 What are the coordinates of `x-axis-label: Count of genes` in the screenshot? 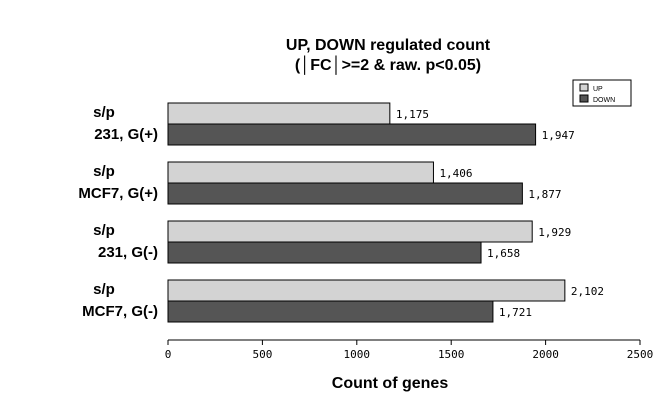 It's located at (390, 383).